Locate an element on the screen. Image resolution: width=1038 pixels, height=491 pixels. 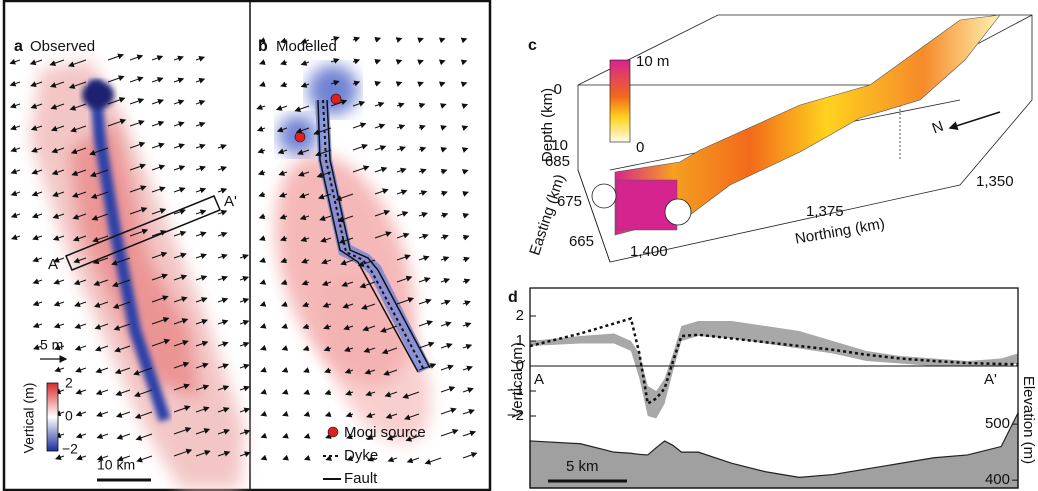
box-edge is located at coordinates (594, 216).